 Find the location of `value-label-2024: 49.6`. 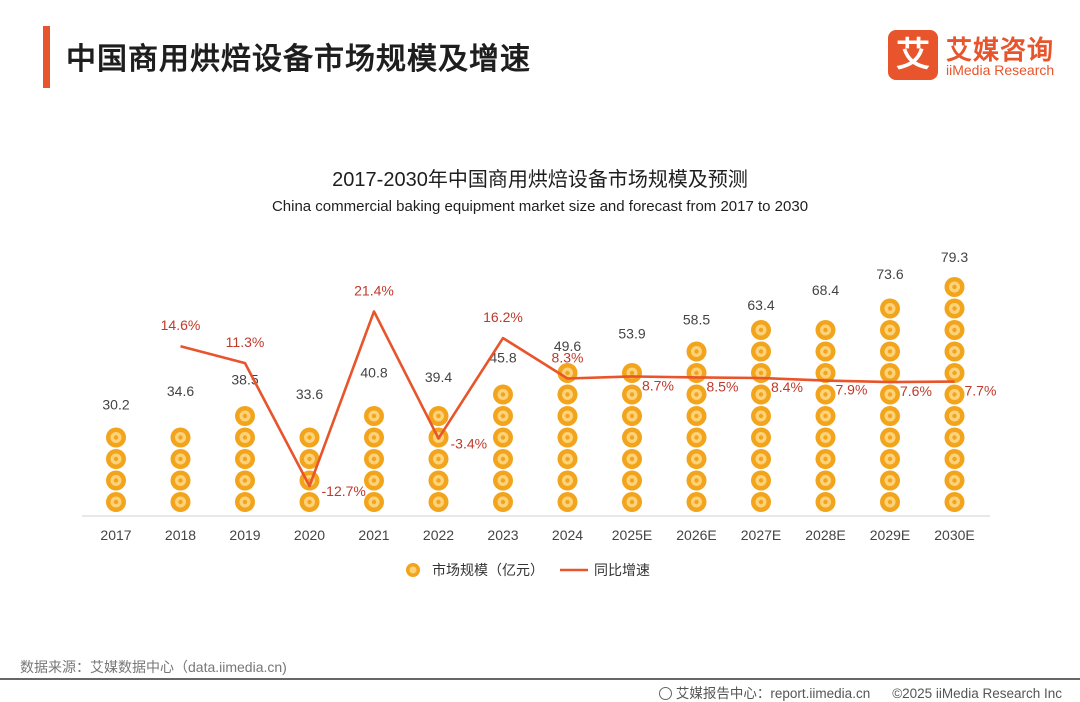

value-label-2024: 49.6 is located at coordinates (567, 346).